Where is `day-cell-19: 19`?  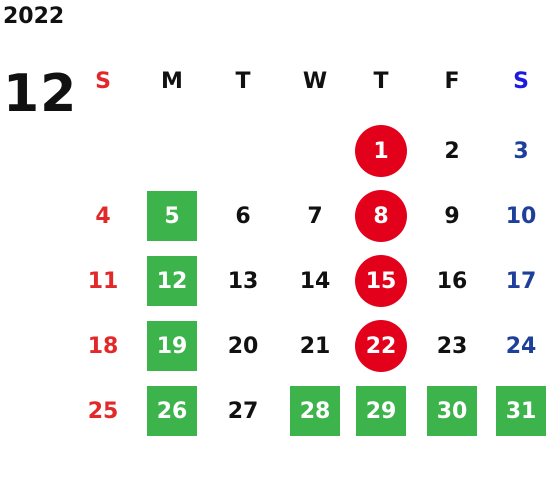
day-cell-19: 19 is located at coordinates (172, 346).